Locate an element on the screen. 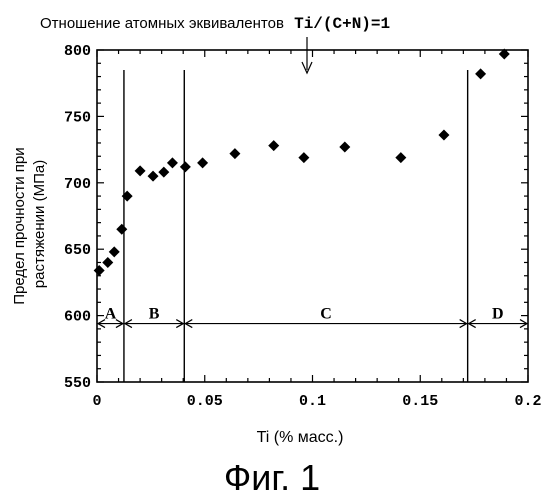 This screenshot has width=545, height=500. region-label: B is located at coordinates (154, 314).